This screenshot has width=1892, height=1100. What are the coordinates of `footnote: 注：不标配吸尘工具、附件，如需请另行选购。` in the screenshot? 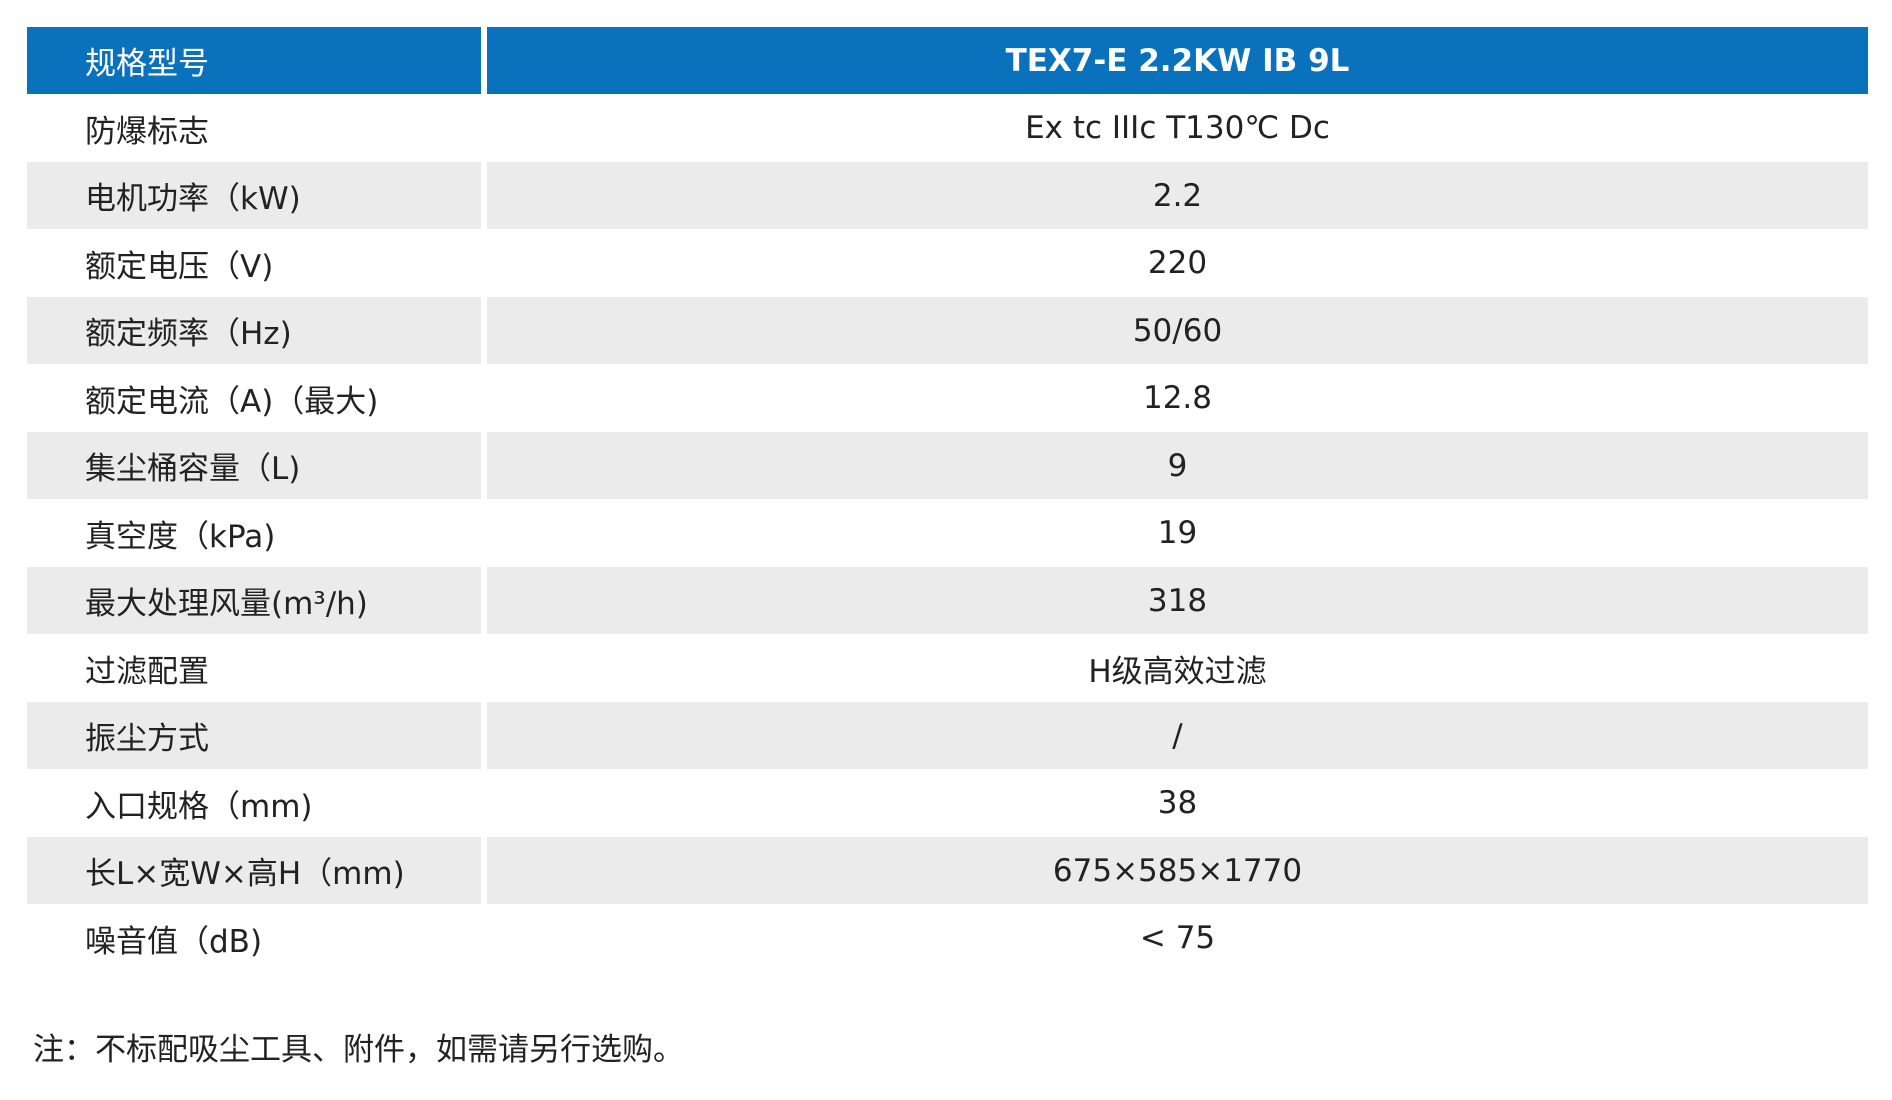 It's located at (358, 1050).